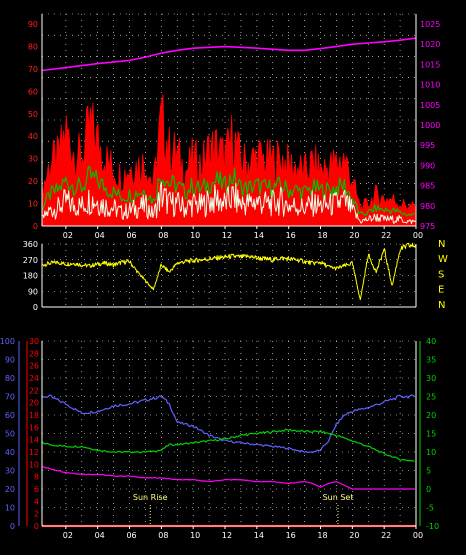 Image resolution: width=466 pixels, height=555 pixels. What do you see at coordinates (228, 478) in the screenshot?
I see `dewpoint-line` at bounding box center [228, 478].